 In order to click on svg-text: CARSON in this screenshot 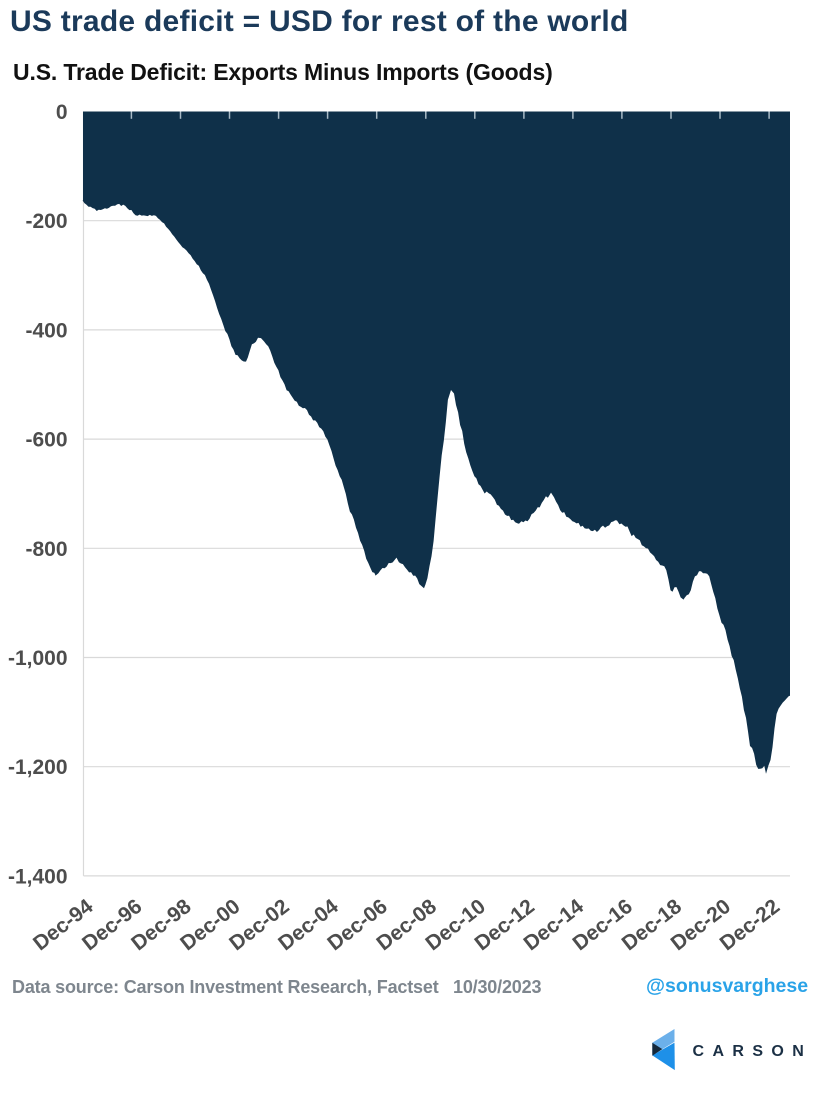, I will do `click(753, 1051)`.